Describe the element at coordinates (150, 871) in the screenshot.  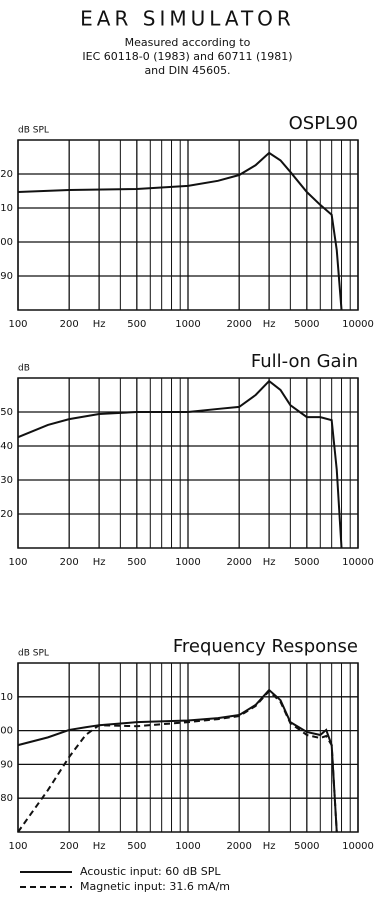
I see `legend-label: Acoustic input: 60 dB SPL` at that location.